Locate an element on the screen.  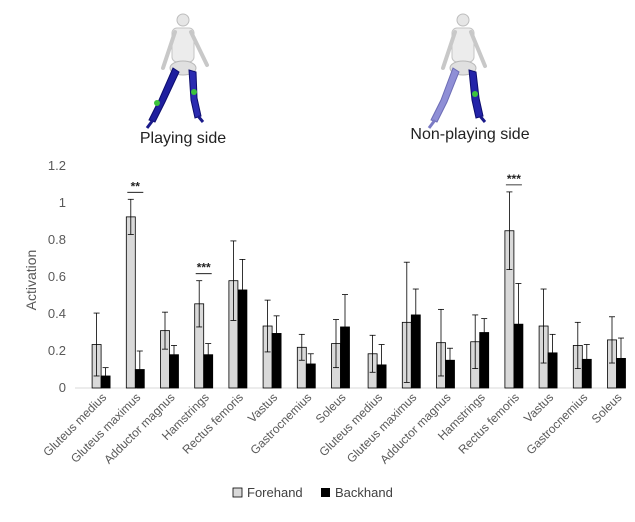
skeleton-figure-non-playing-side is located at coordinates (457, 71).